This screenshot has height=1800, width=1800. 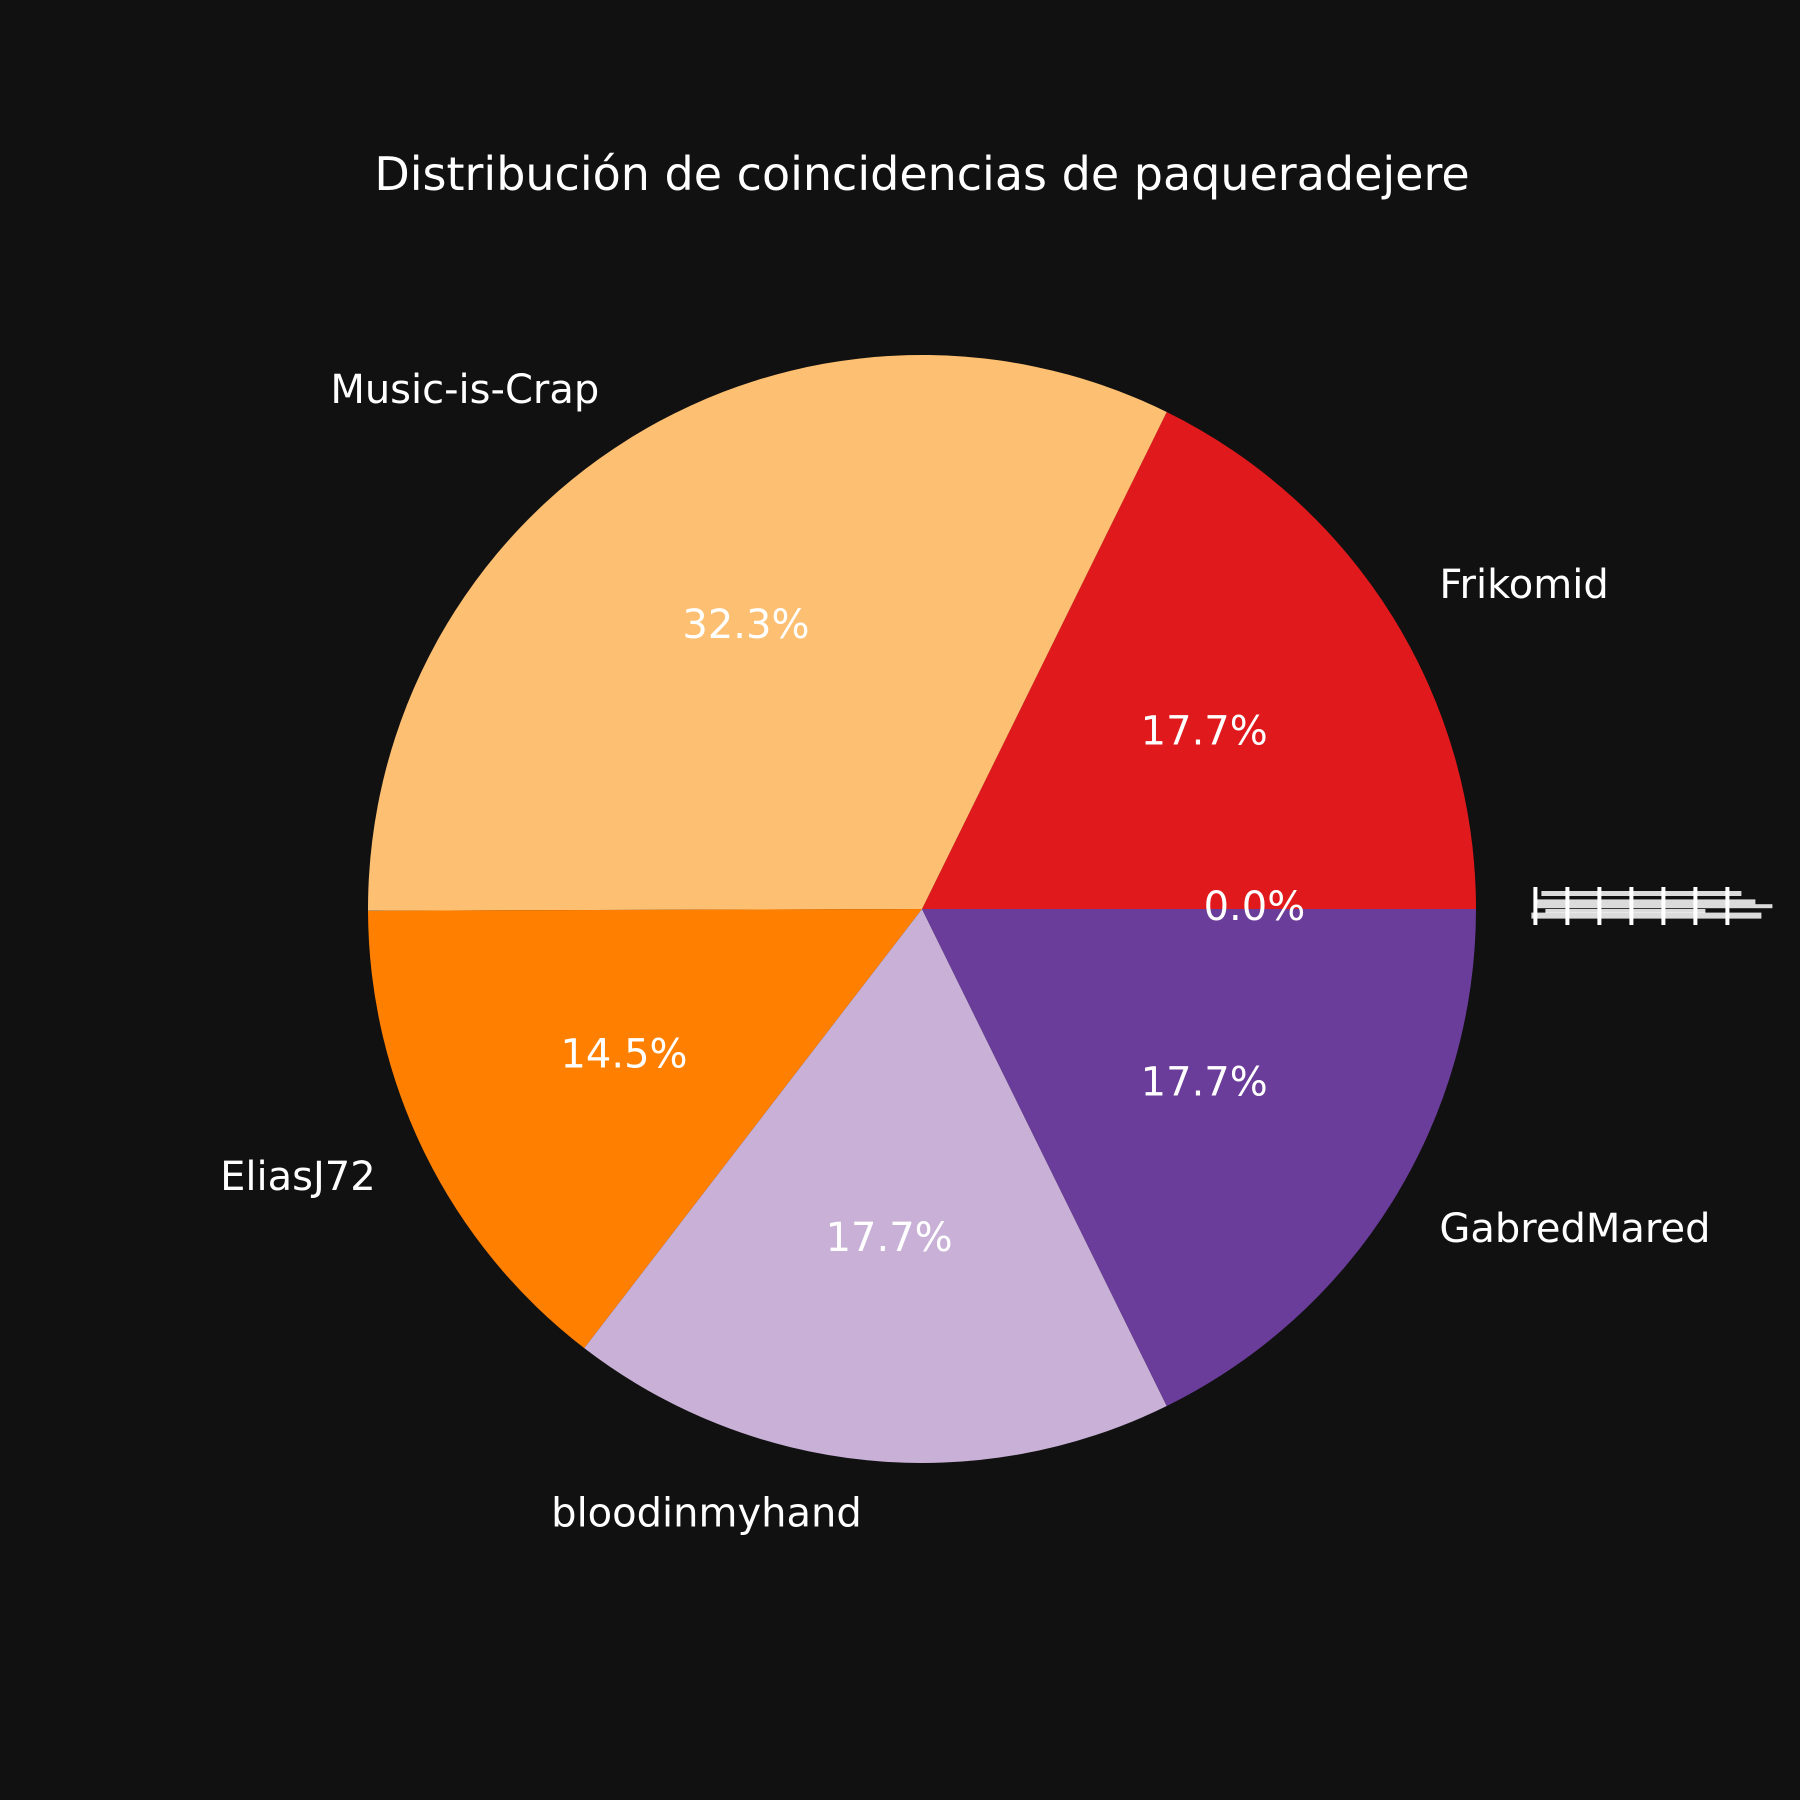 What do you see at coordinates (745, 625) in the screenshot?
I see `slice-percent-music-is-crap: 32.3%` at bounding box center [745, 625].